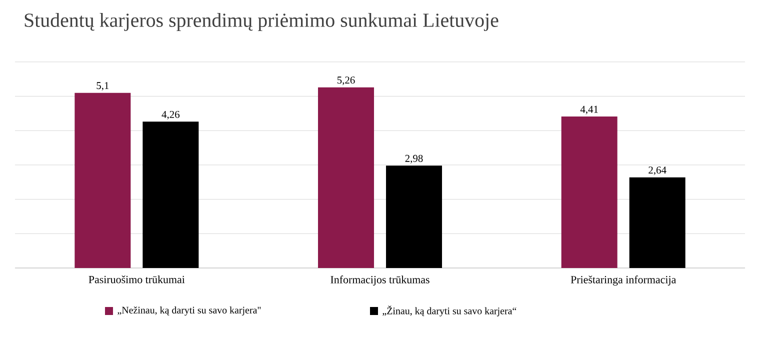 This screenshot has height=345, width=760. What do you see at coordinates (136, 280) in the screenshot?
I see `x-tick-label: Pasiruošimo trūkumai` at bounding box center [136, 280].